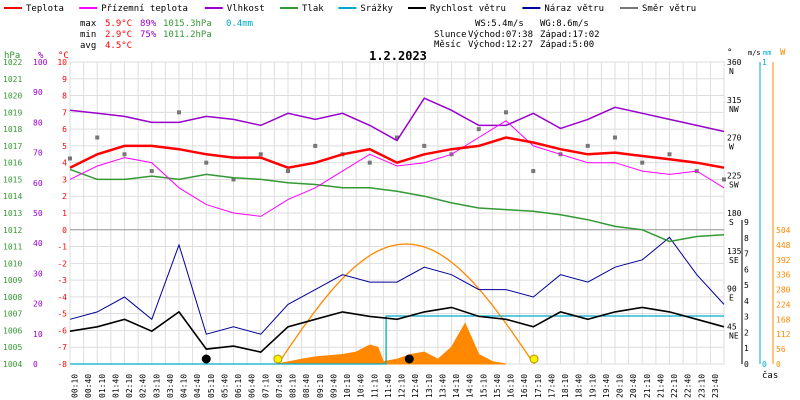  I want to click on tick-dir: 90, so click(732, 289).